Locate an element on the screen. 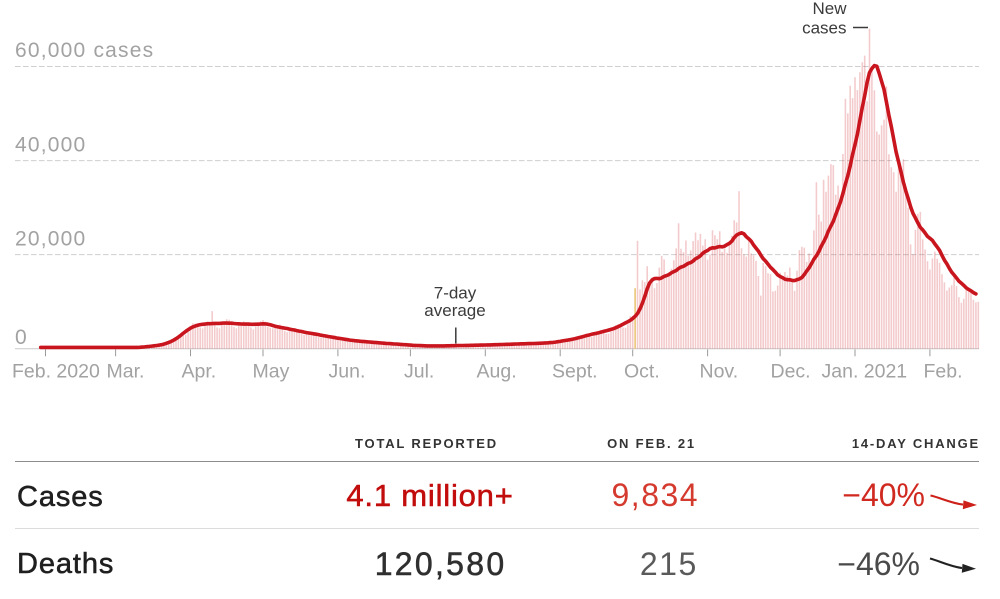 Image resolution: width=1000 pixels, height=599 pixels. svg-text: Feb. 2020 is located at coordinates (56, 372).